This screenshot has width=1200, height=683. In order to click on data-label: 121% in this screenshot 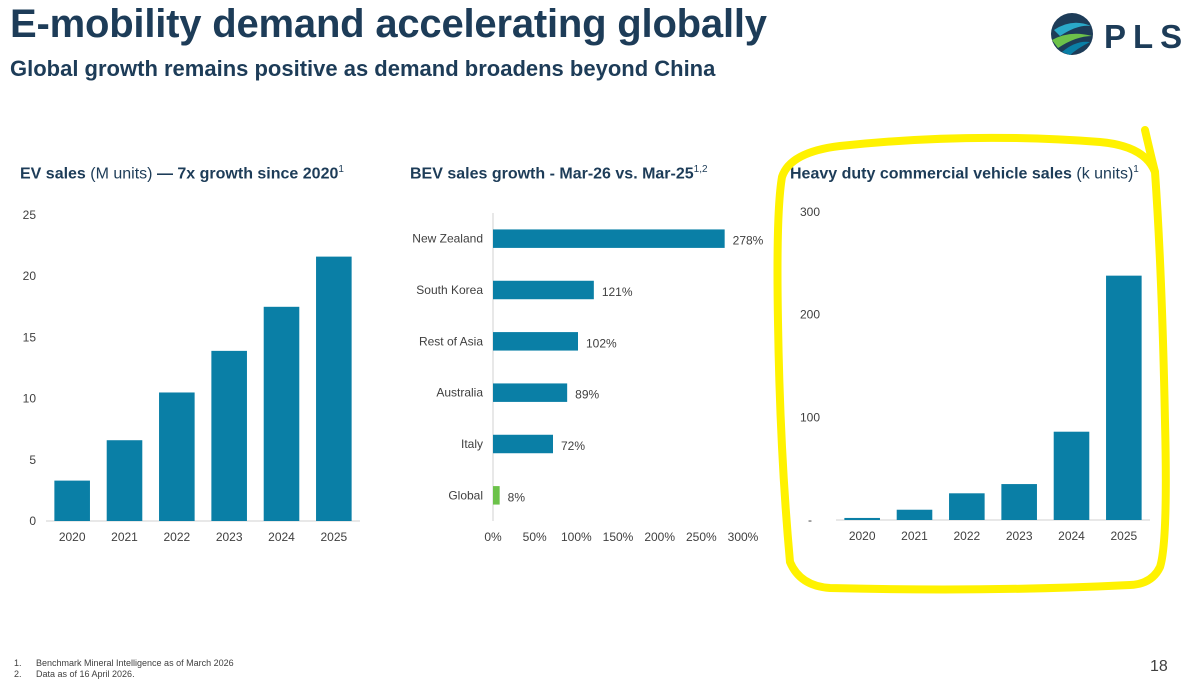, I will do `click(617, 292)`.